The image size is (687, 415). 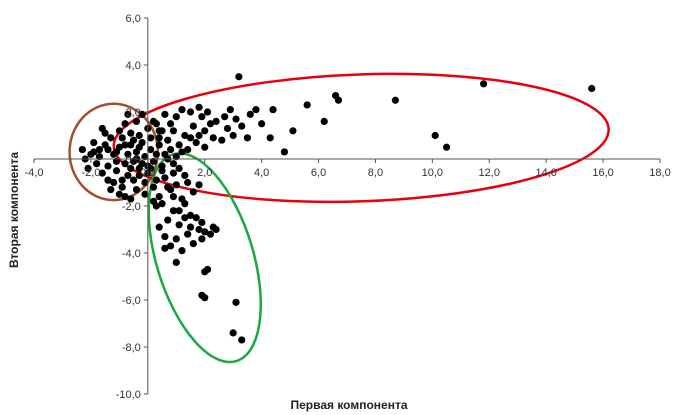 I want to click on y-tick-label: -2,0, so click(x=131, y=207).